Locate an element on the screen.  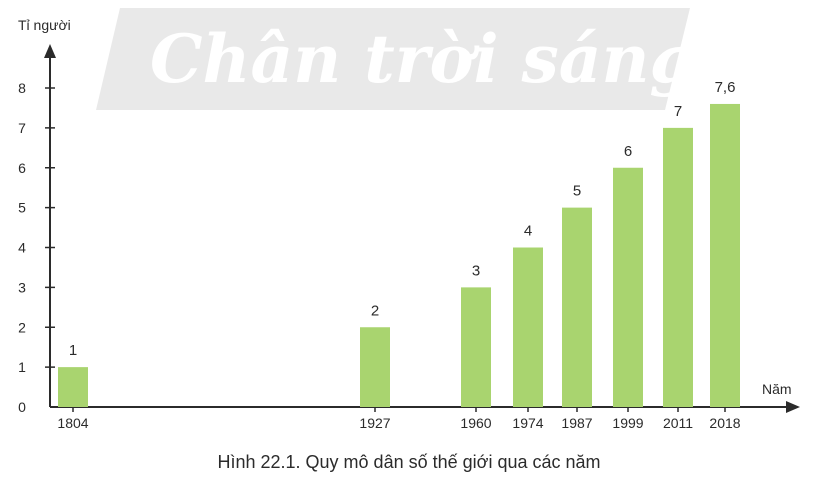
watermark-text: Chân trời sáng tạo is located at coordinates (484, 59).